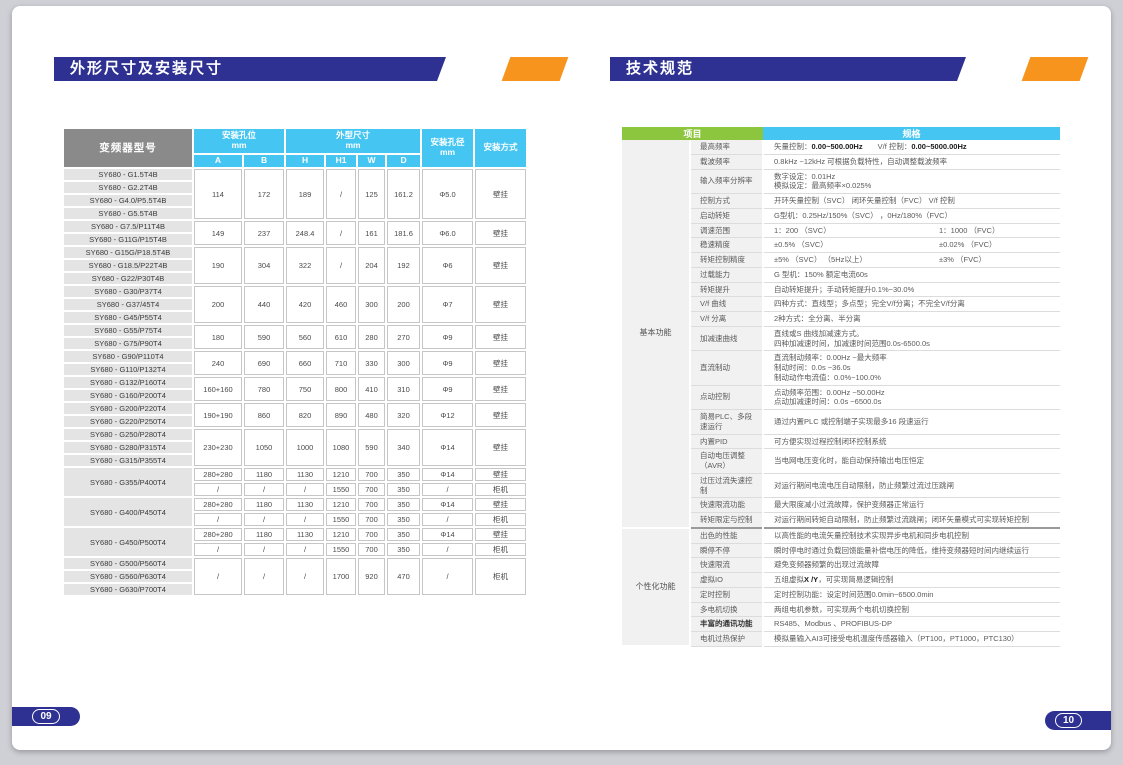 Image resolution: width=1123 pixels, height=765 pixels. I want to click on model-cell: SY680 - G450/P500T4, so click(128, 542).